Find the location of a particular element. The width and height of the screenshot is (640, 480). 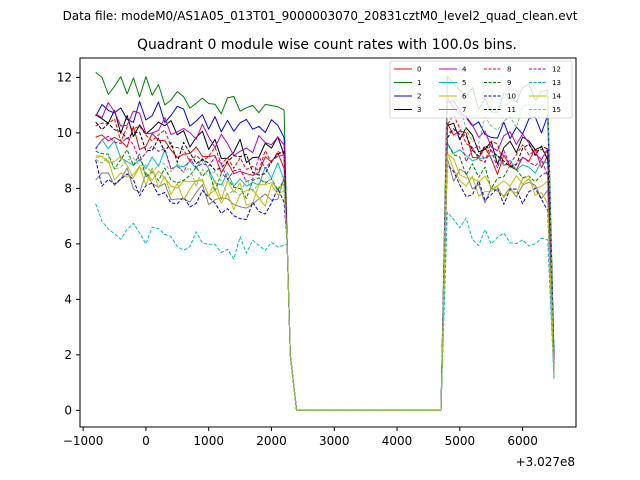

y-tick-label: 12 is located at coordinates (64, 77).